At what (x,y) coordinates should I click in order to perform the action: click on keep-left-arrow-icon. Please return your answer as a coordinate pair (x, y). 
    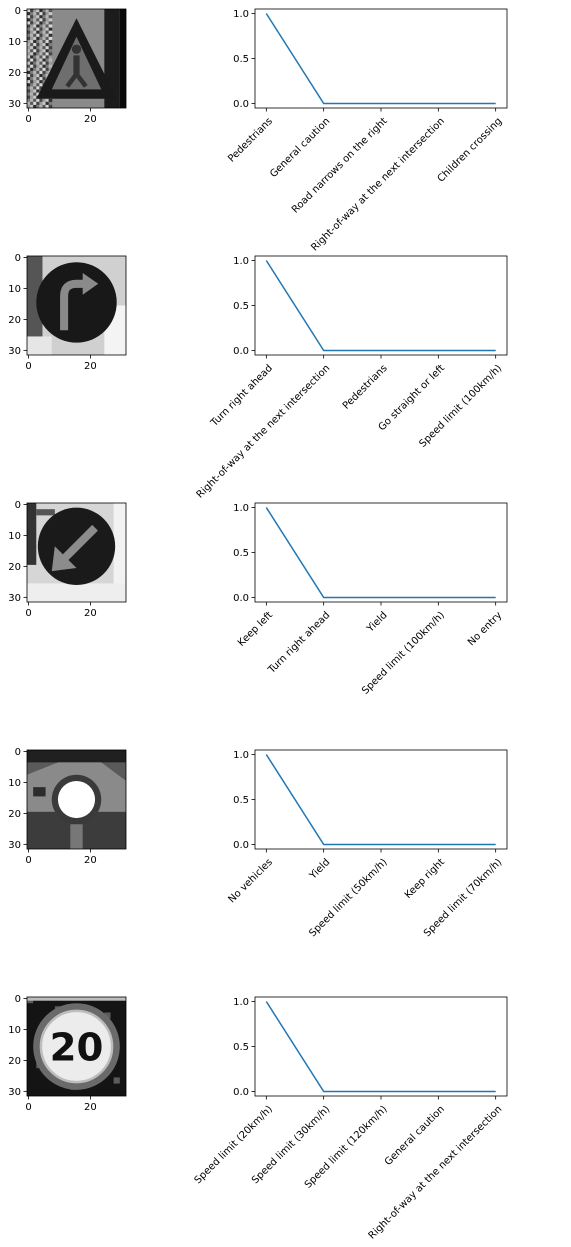
    Looking at the image, I should click on (79, 543).